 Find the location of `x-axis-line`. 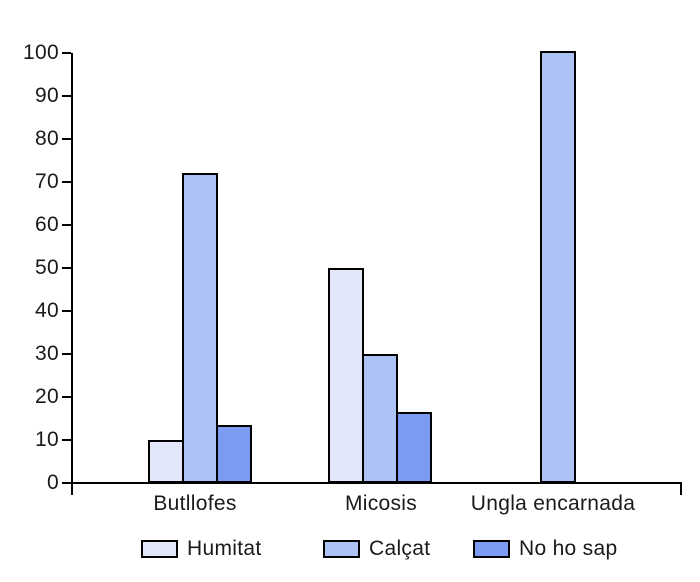

x-axis-line is located at coordinates (376, 483).